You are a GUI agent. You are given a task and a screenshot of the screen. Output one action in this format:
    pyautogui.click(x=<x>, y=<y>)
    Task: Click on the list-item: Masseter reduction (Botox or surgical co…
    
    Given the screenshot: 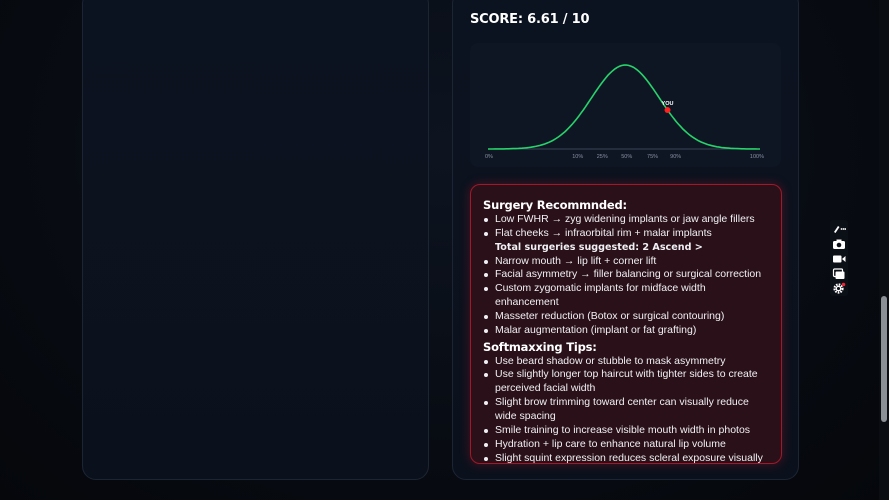 What is the action you would take?
    pyautogui.click(x=626, y=317)
    